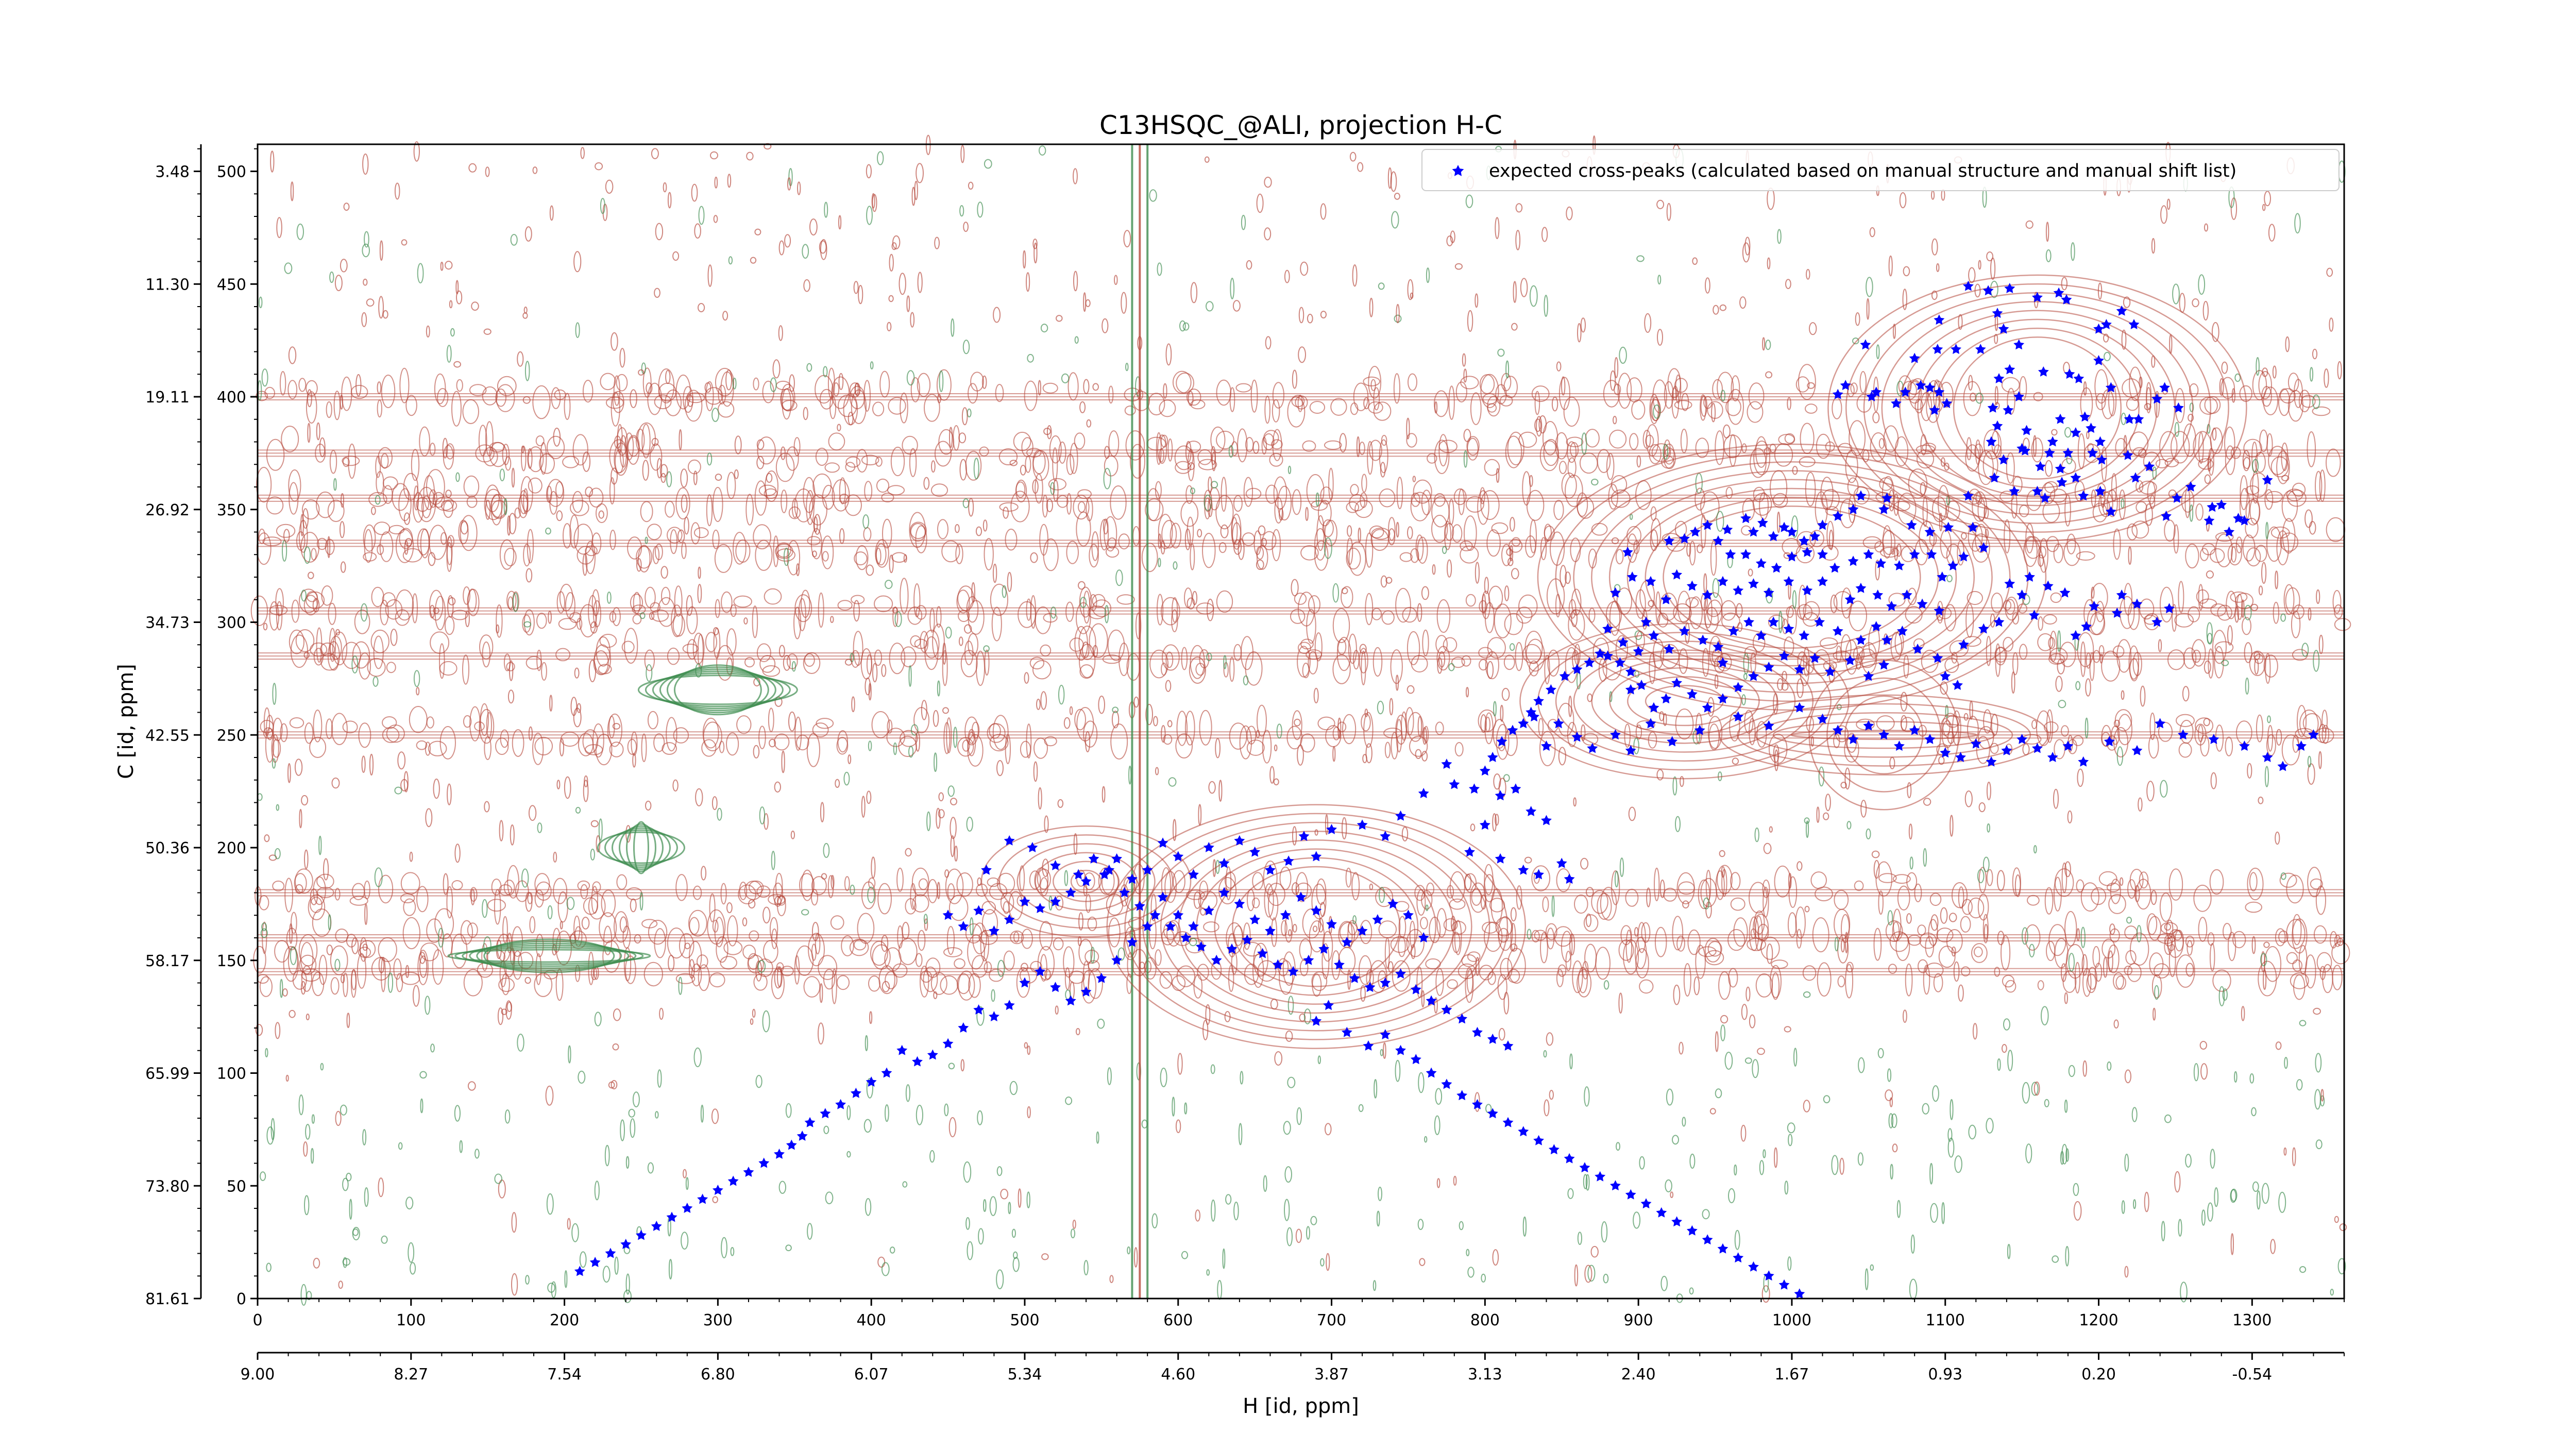 The image size is (2576, 1449). Describe the element at coordinates (1140, 721) in the screenshot. I see `water-stripe` at that location.